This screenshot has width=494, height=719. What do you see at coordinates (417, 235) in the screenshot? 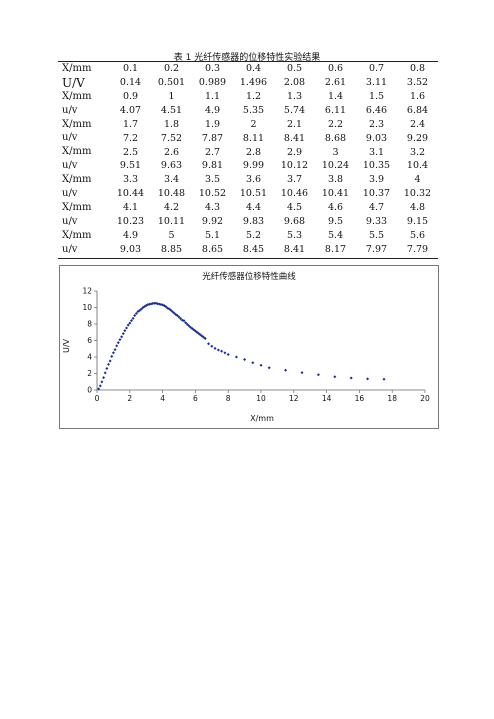
I see `table-cell: 5.6` at bounding box center [417, 235].